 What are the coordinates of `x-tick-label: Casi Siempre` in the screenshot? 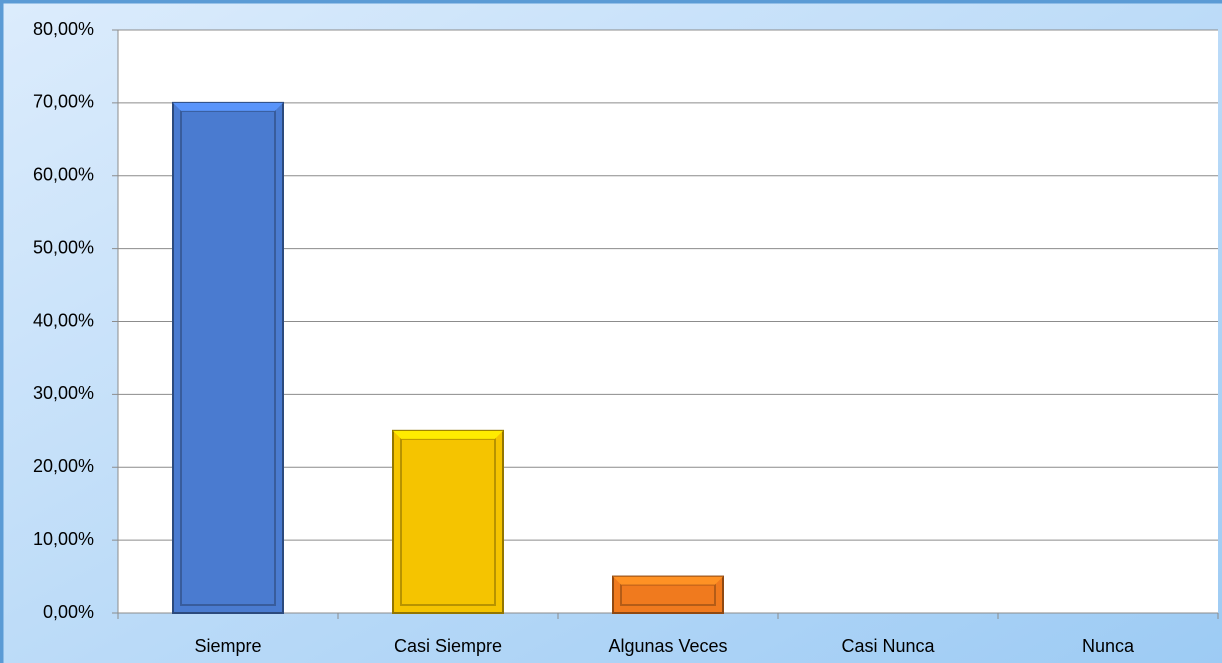 It's located at (448, 646).